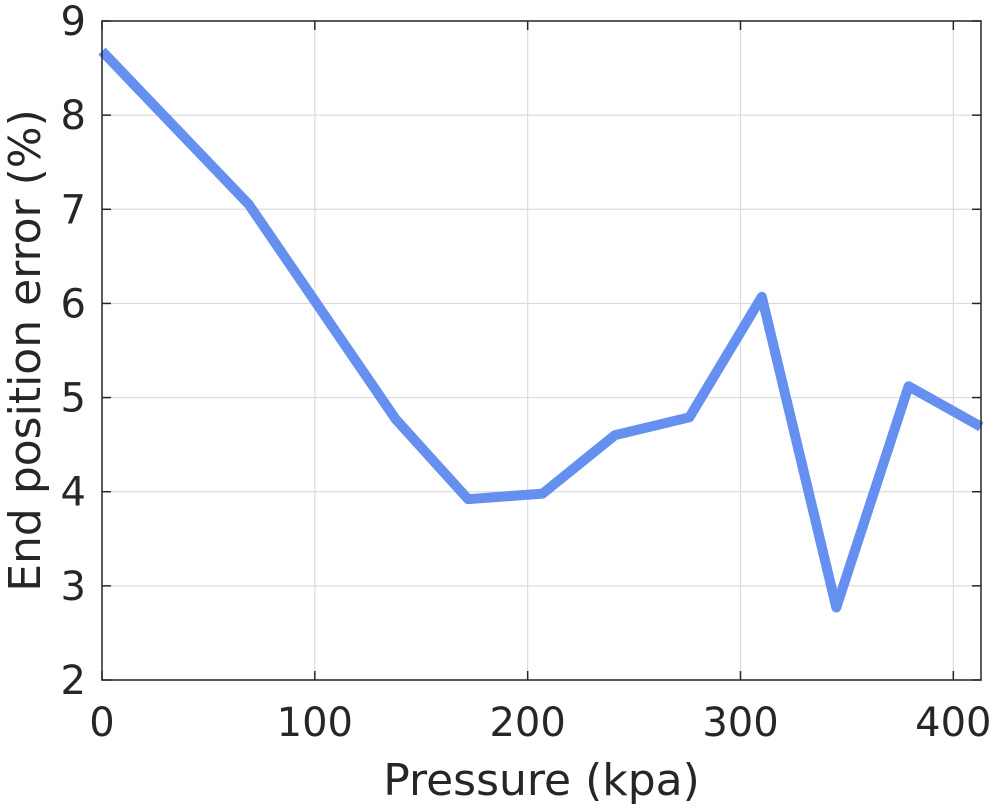 Image resolution: width=995 pixels, height=809 pixels. I want to click on y-tick-label: 5, so click(73, 399).